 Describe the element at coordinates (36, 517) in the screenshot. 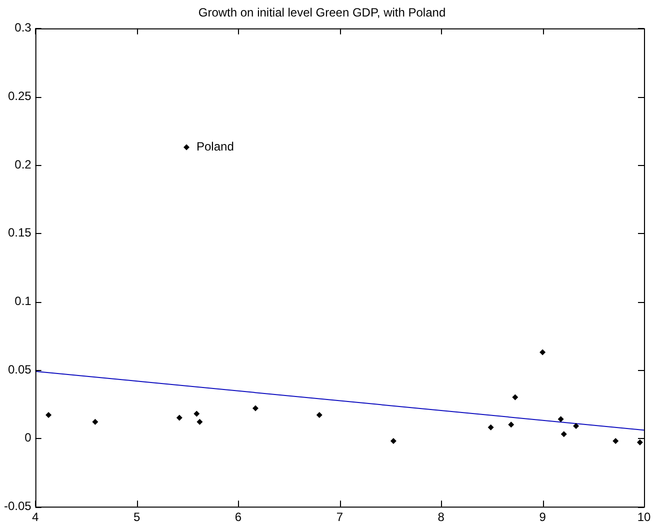

I see `x-tick-label: 4` at that location.